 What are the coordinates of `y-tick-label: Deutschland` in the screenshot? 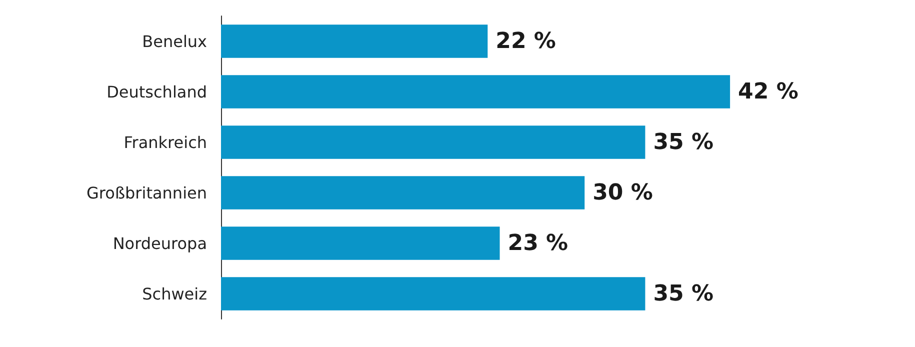 It's located at (156, 92).